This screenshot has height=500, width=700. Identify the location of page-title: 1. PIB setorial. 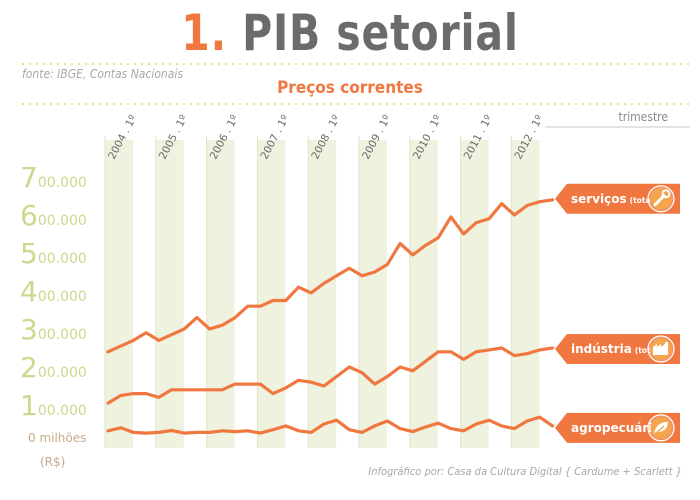
(350, 33).